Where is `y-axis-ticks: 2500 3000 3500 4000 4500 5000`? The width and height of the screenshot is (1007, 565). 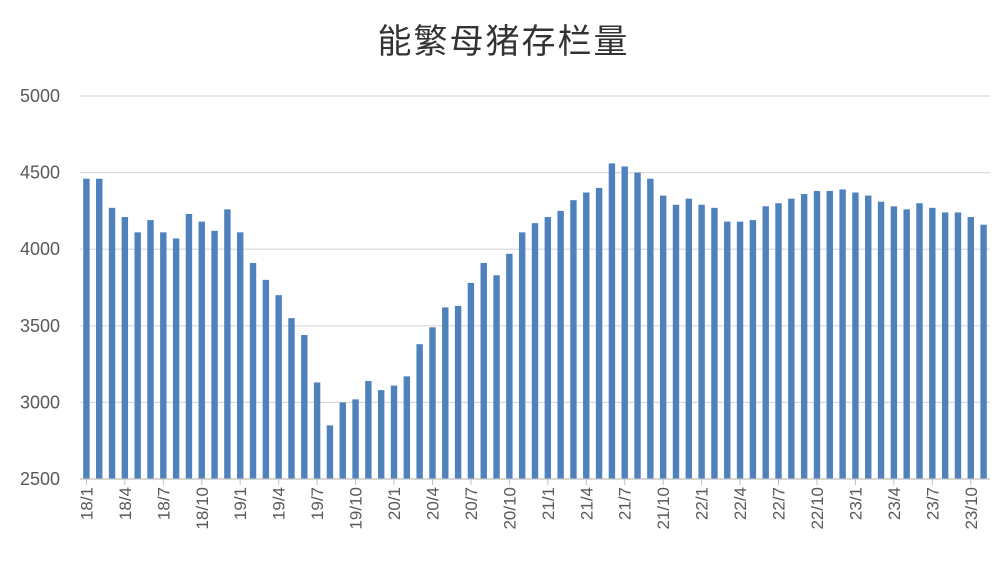
y-axis-ticks: 2500 3000 3500 4000 4500 5000 is located at coordinates (40, 287).